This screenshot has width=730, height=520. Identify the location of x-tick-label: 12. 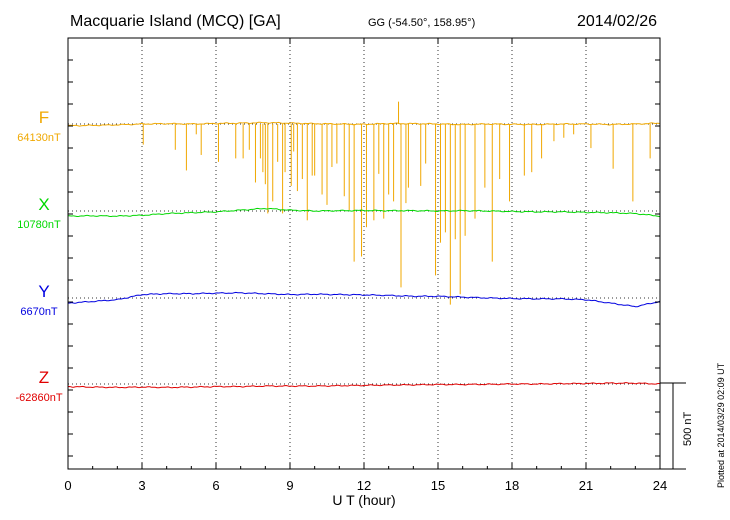
(364, 485).